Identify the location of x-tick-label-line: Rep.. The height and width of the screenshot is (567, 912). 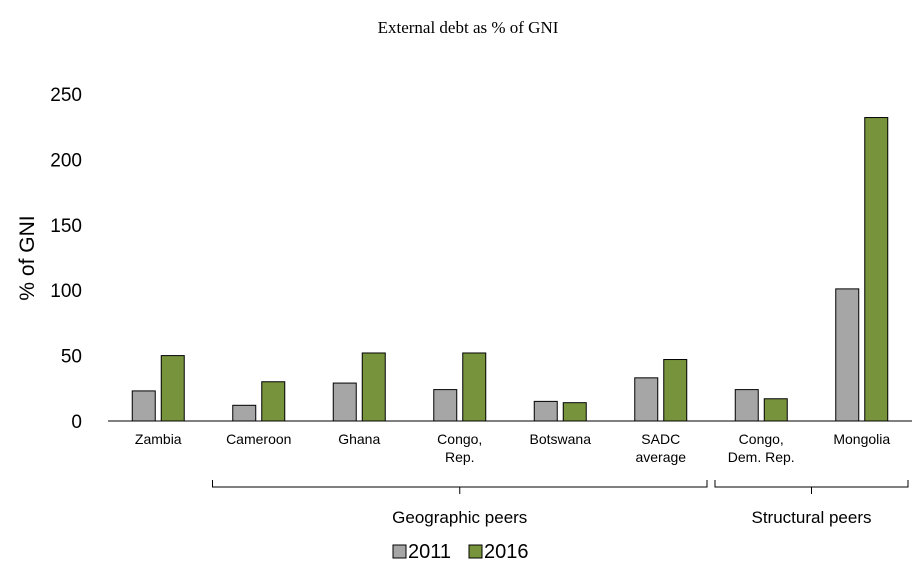
(460, 457).